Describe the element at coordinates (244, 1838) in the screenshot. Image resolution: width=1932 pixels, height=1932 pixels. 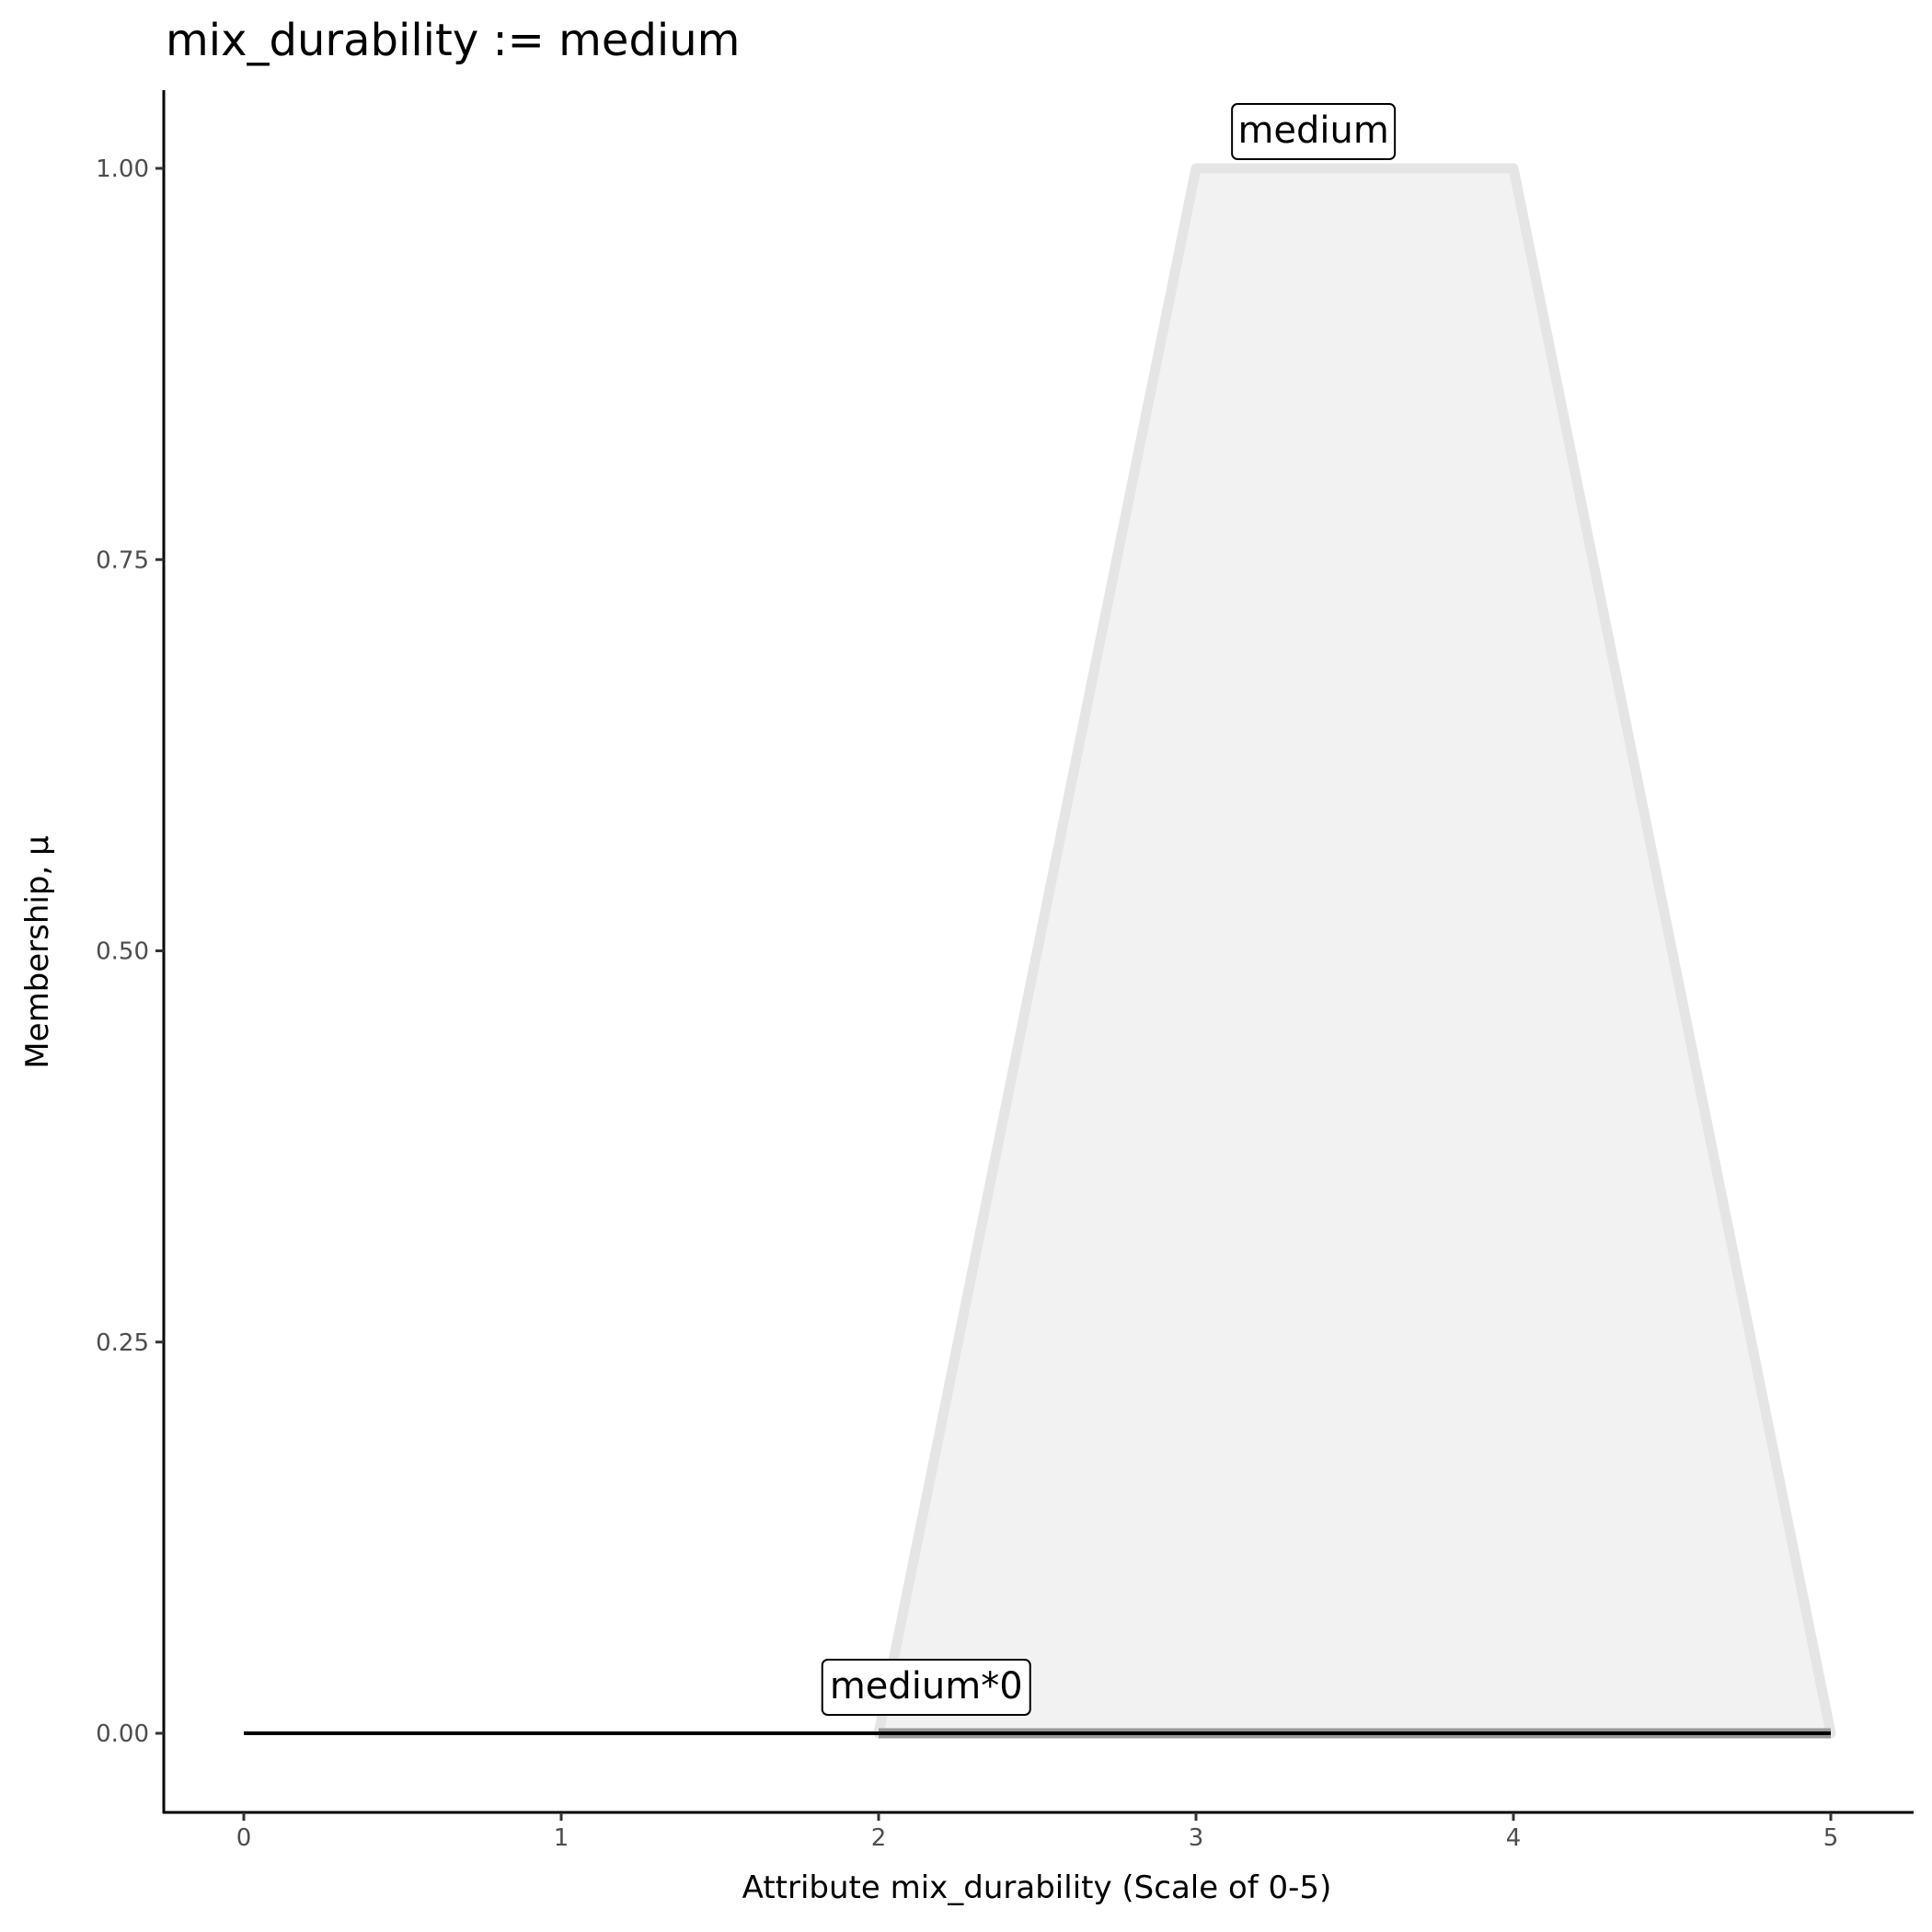
I see `x-tick-label: 0` at that location.